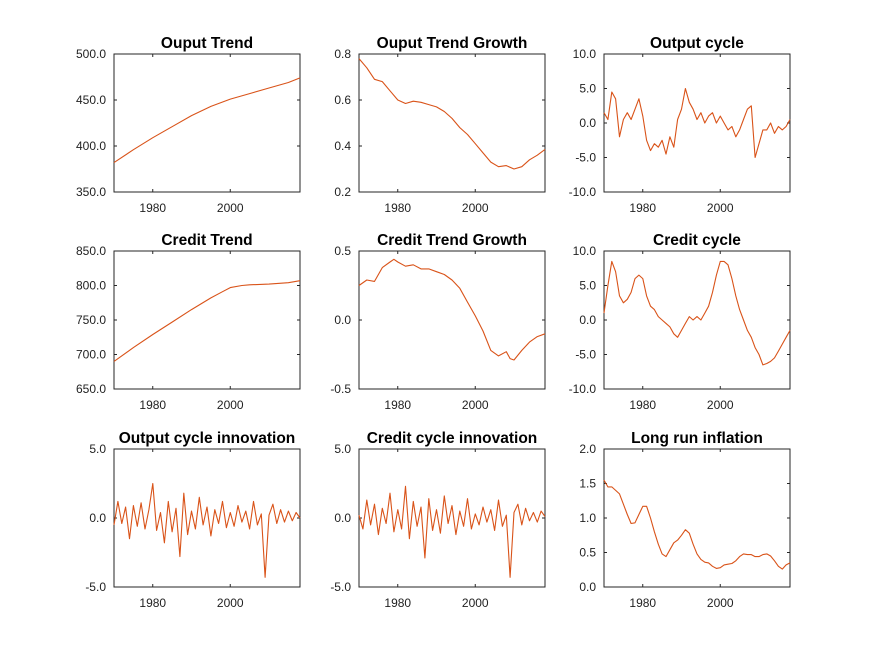 This screenshot has height=656, width=875. What do you see at coordinates (207, 43) in the screenshot?
I see `plot-title: Ouput Trend` at bounding box center [207, 43].